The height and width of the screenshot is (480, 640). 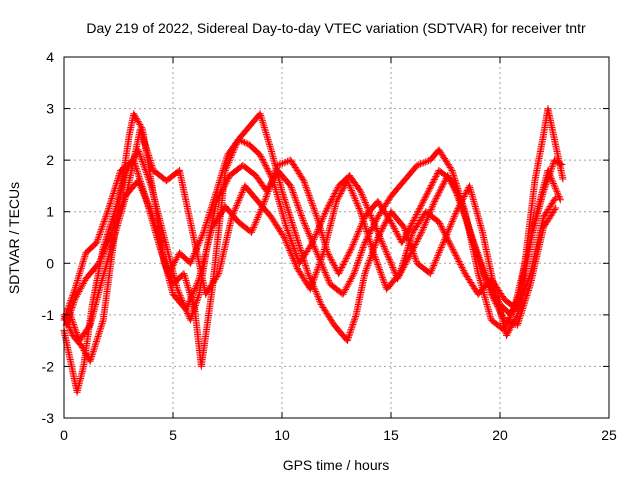 What do you see at coordinates (50, 109) in the screenshot?
I see `y-tick-label: 3` at bounding box center [50, 109].